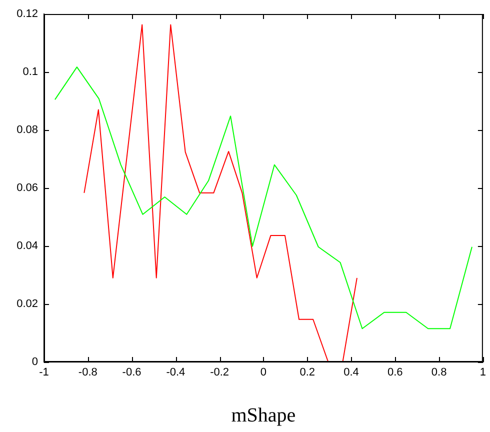 The width and height of the screenshot is (490, 432). Describe the element at coordinates (27, 304) in the screenshot. I see `y-tick-label: 0.02` at that location.